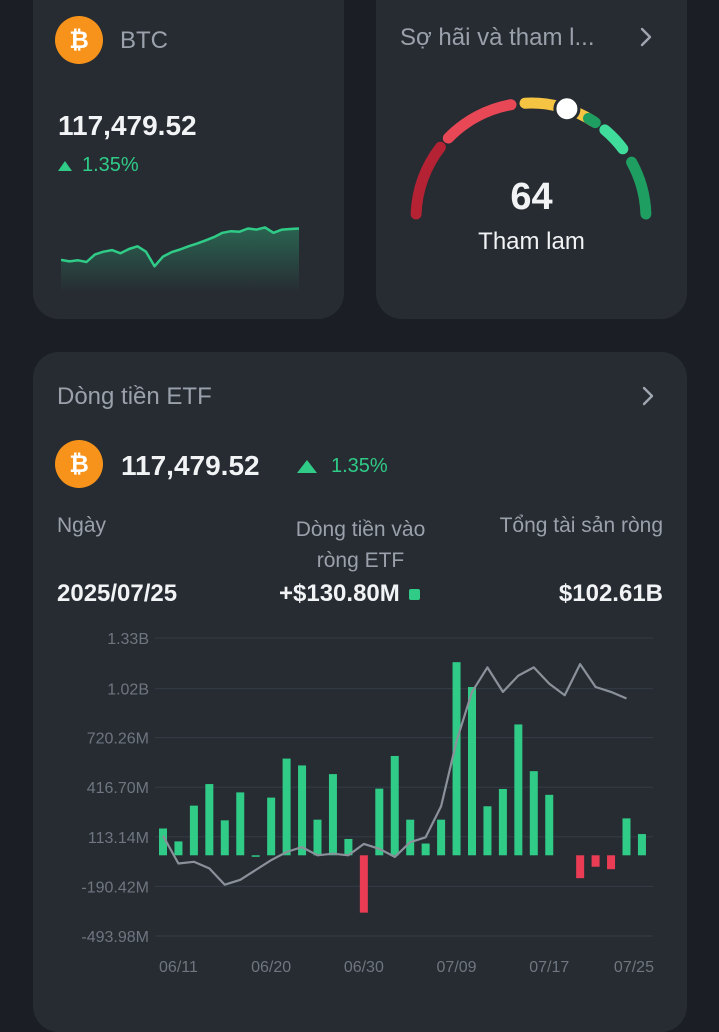  What do you see at coordinates (567, 109) in the screenshot?
I see `gauge-needle-knob` at bounding box center [567, 109].